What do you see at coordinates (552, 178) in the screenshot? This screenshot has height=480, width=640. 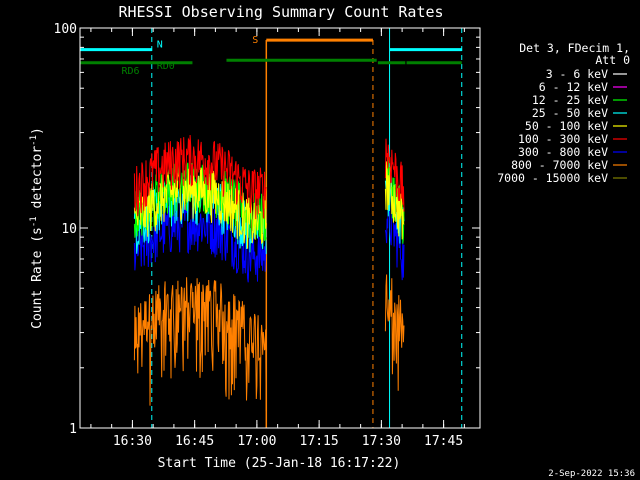 I see `legend-label-8: 7000 - 15000 keV` at bounding box center [552, 178].